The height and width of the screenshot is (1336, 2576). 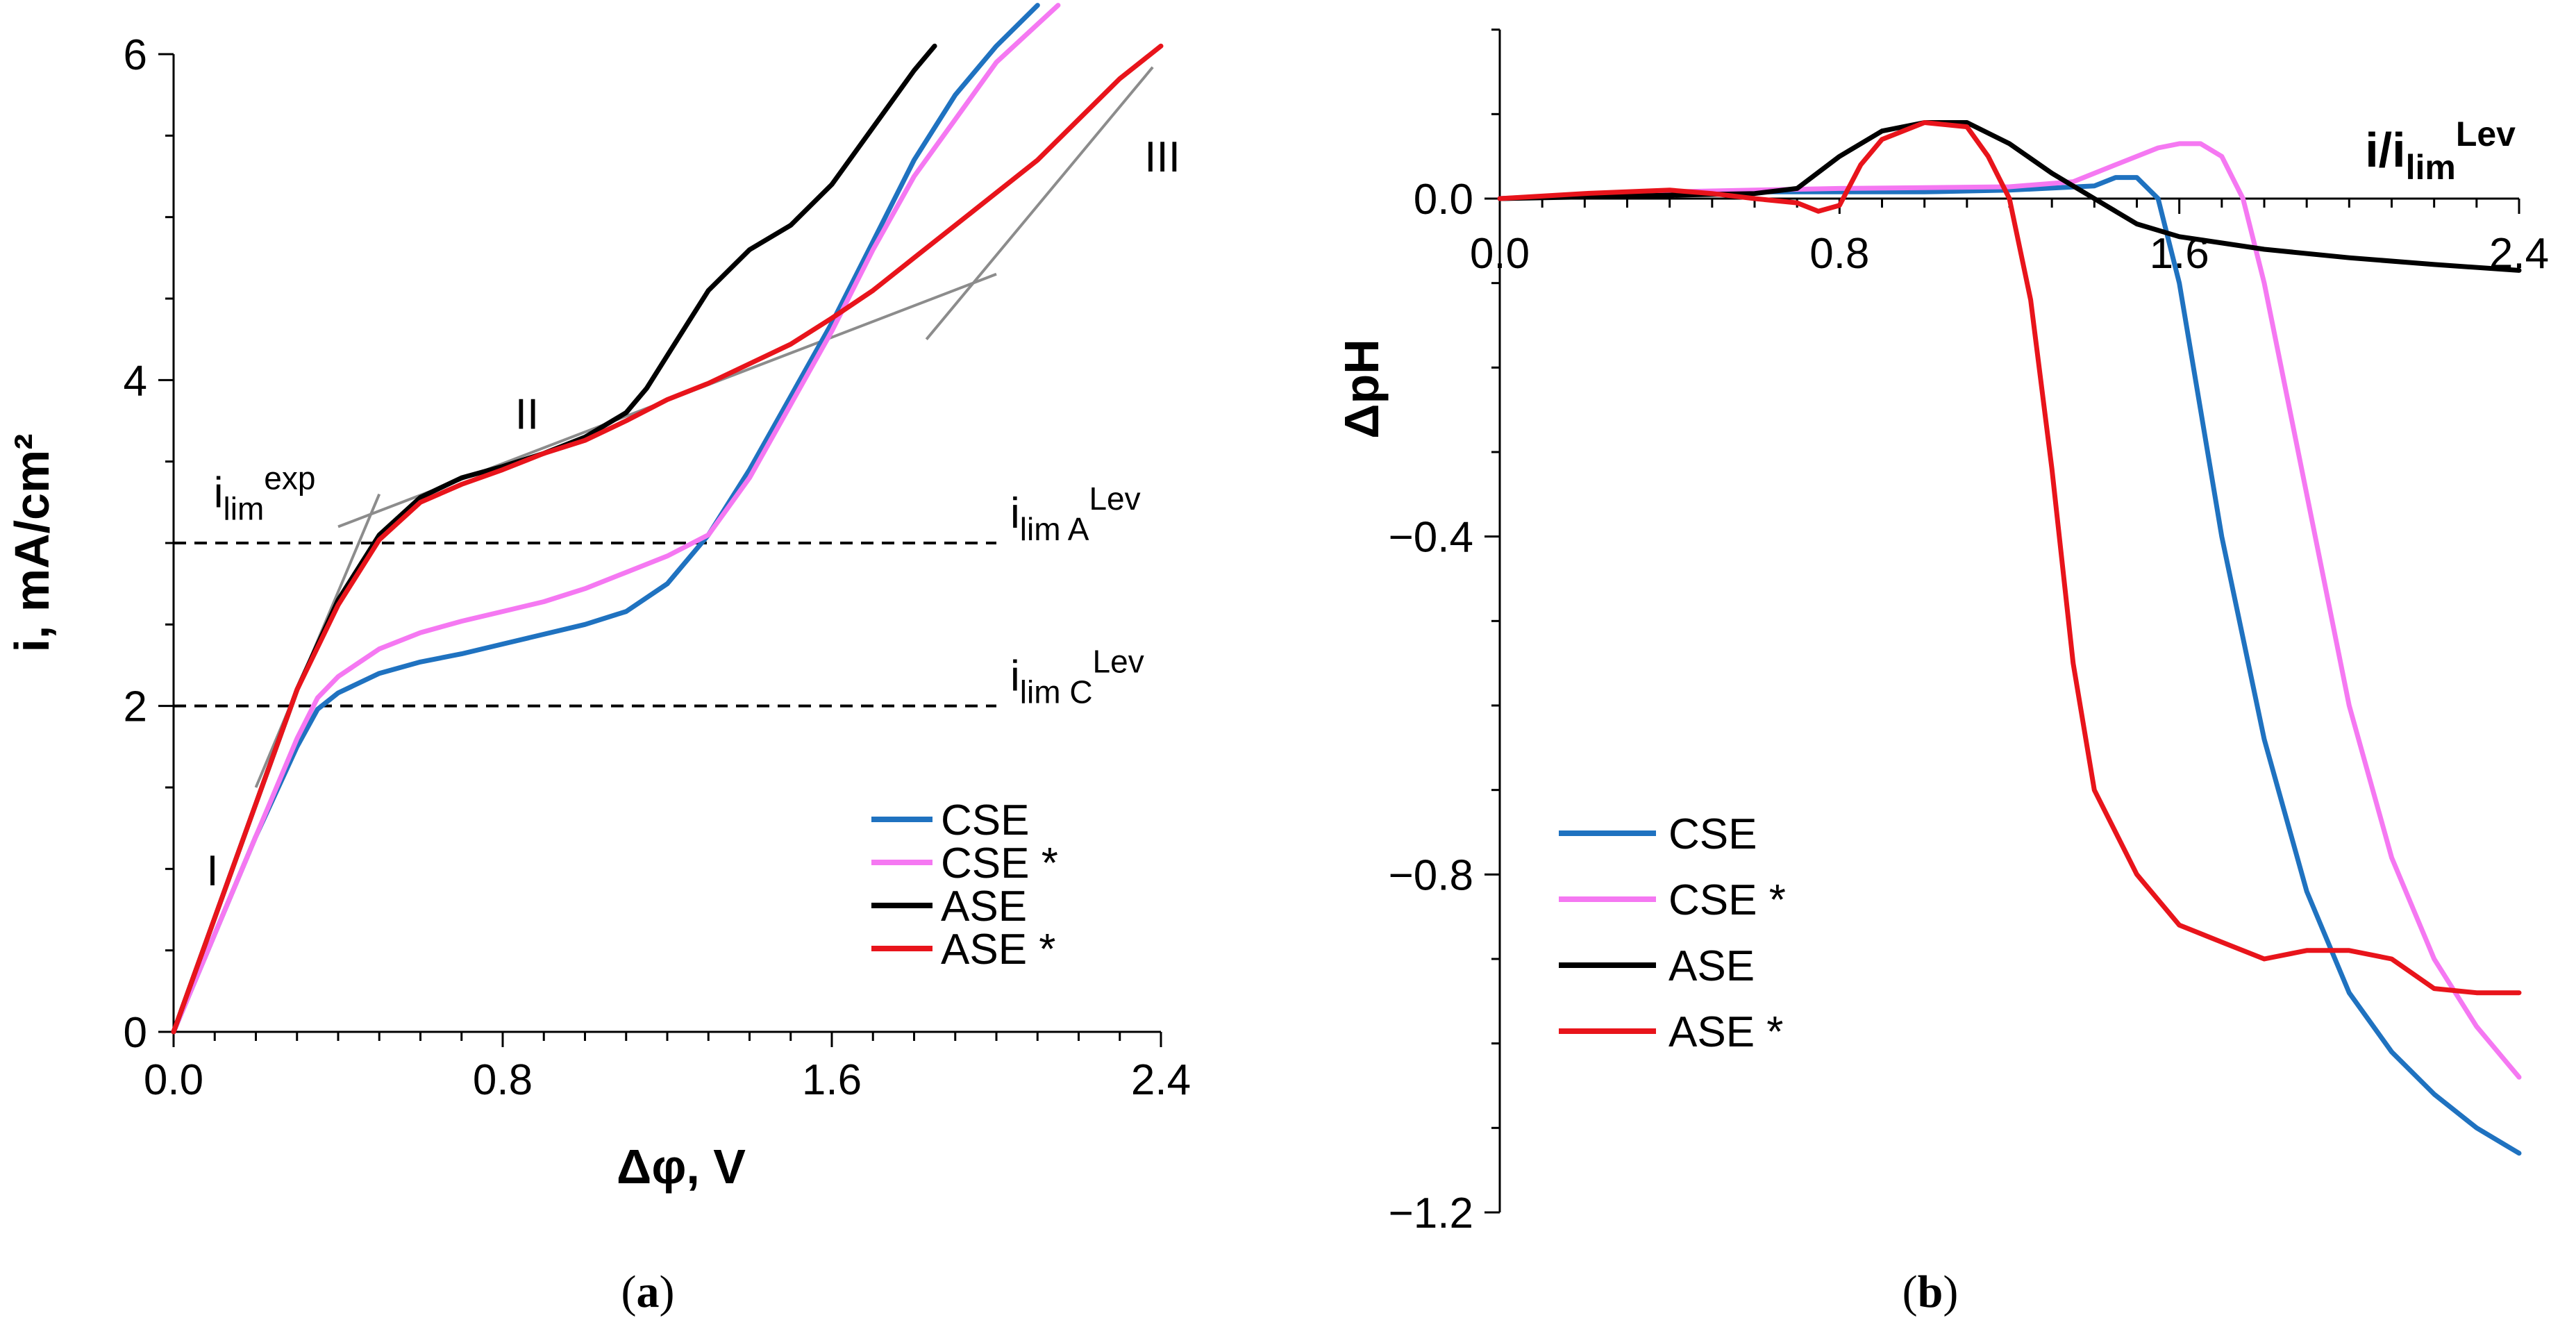 What do you see at coordinates (503, 1080) in the screenshot?
I see `x-tick-label-a: 0.8` at bounding box center [503, 1080].